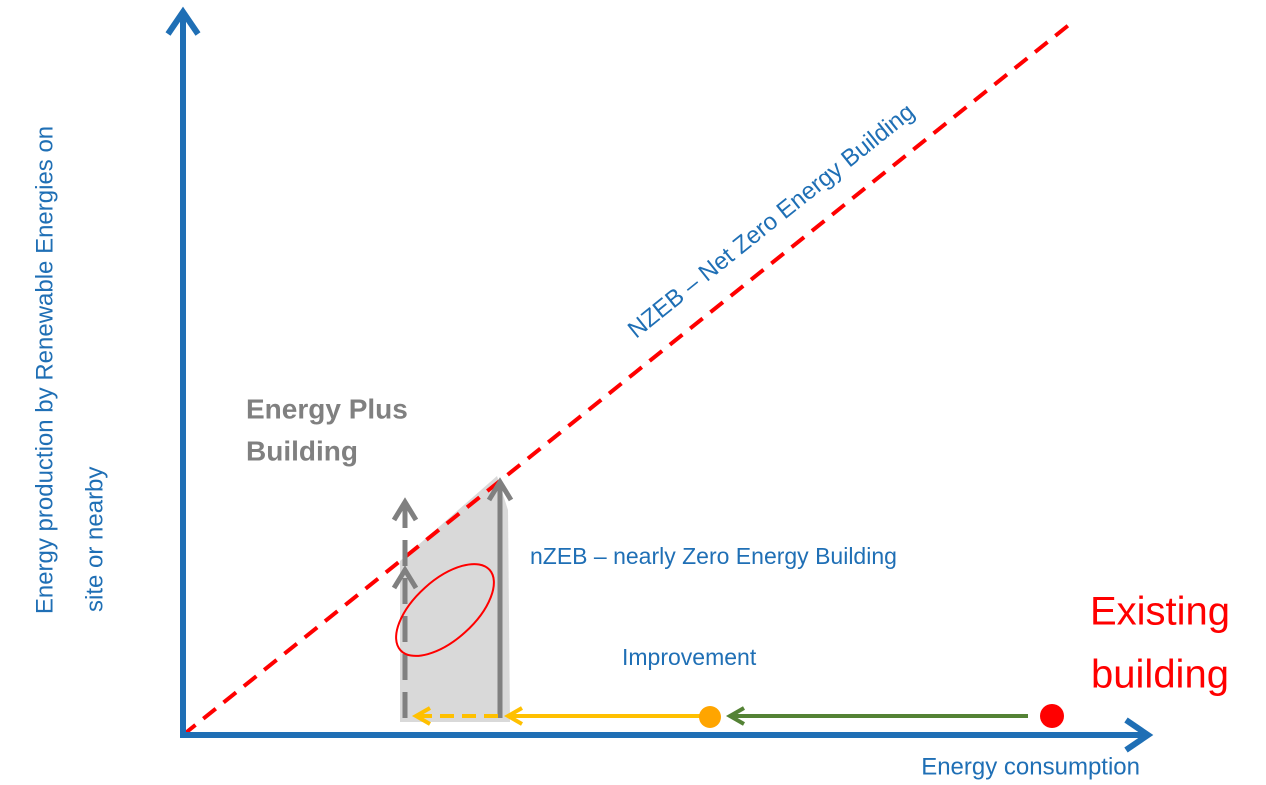 The width and height of the screenshot is (1266, 785). I want to click on x-axis-arrowhead, so click(1139, 735).